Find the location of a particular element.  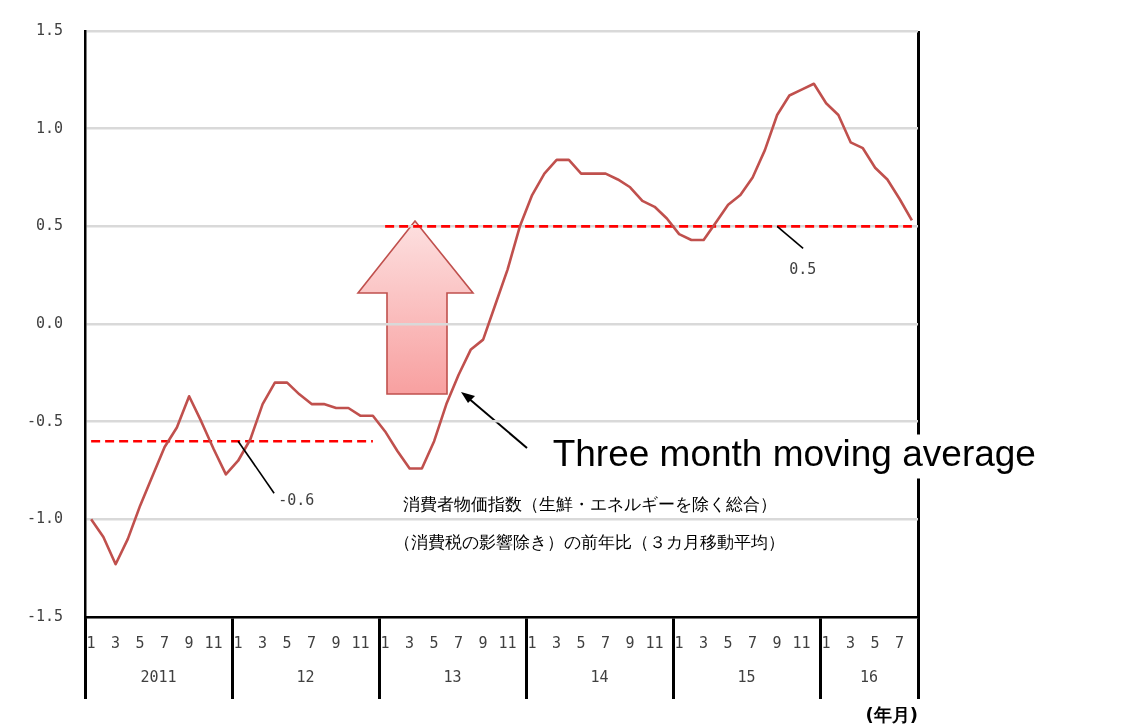

x2-tick-label: 2011 is located at coordinates (158, 676).